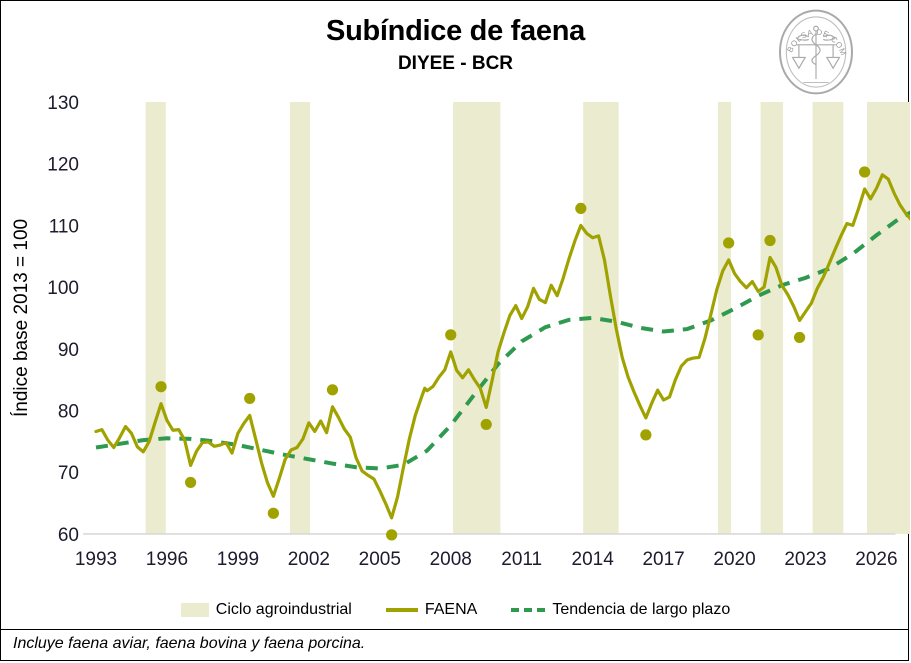  I want to click on y-tick-label: 100, so click(63, 288).